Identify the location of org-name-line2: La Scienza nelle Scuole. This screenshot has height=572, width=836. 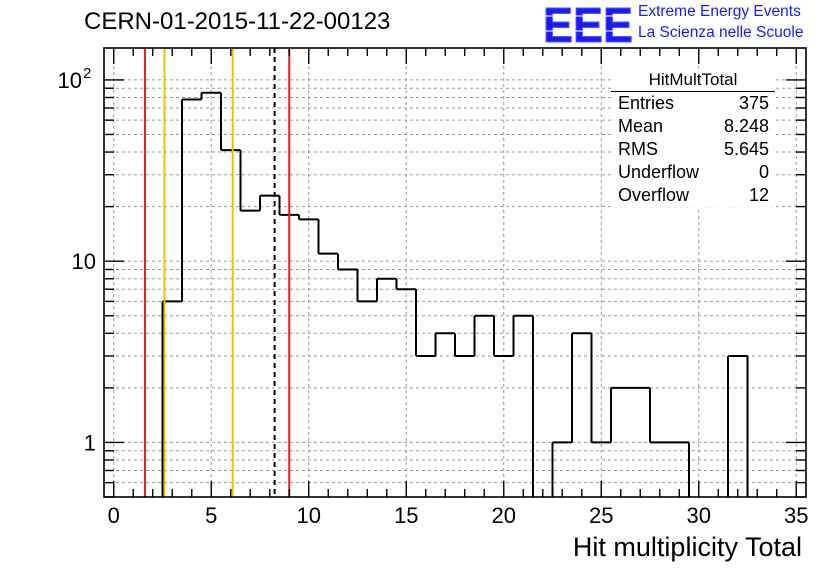
(721, 32).